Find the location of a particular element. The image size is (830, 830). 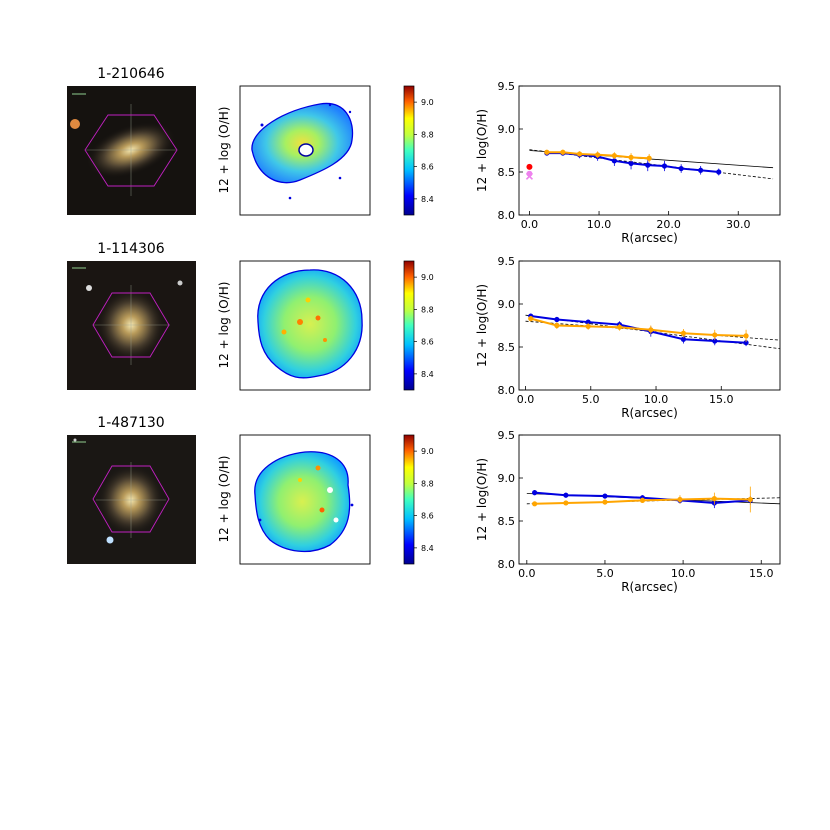

galaxy-id-title: 1-114306 is located at coordinates (130, 249).